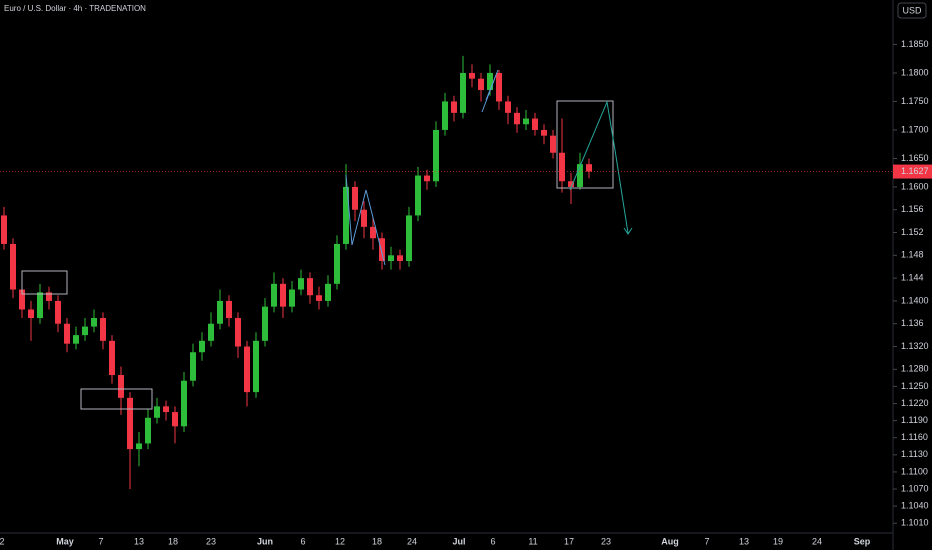 The width and height of the screenshot is (932, 550). Describe the element at coordinates (915, 346) in the screenshot. I see `y-tick-label: 1.1320` at that location.